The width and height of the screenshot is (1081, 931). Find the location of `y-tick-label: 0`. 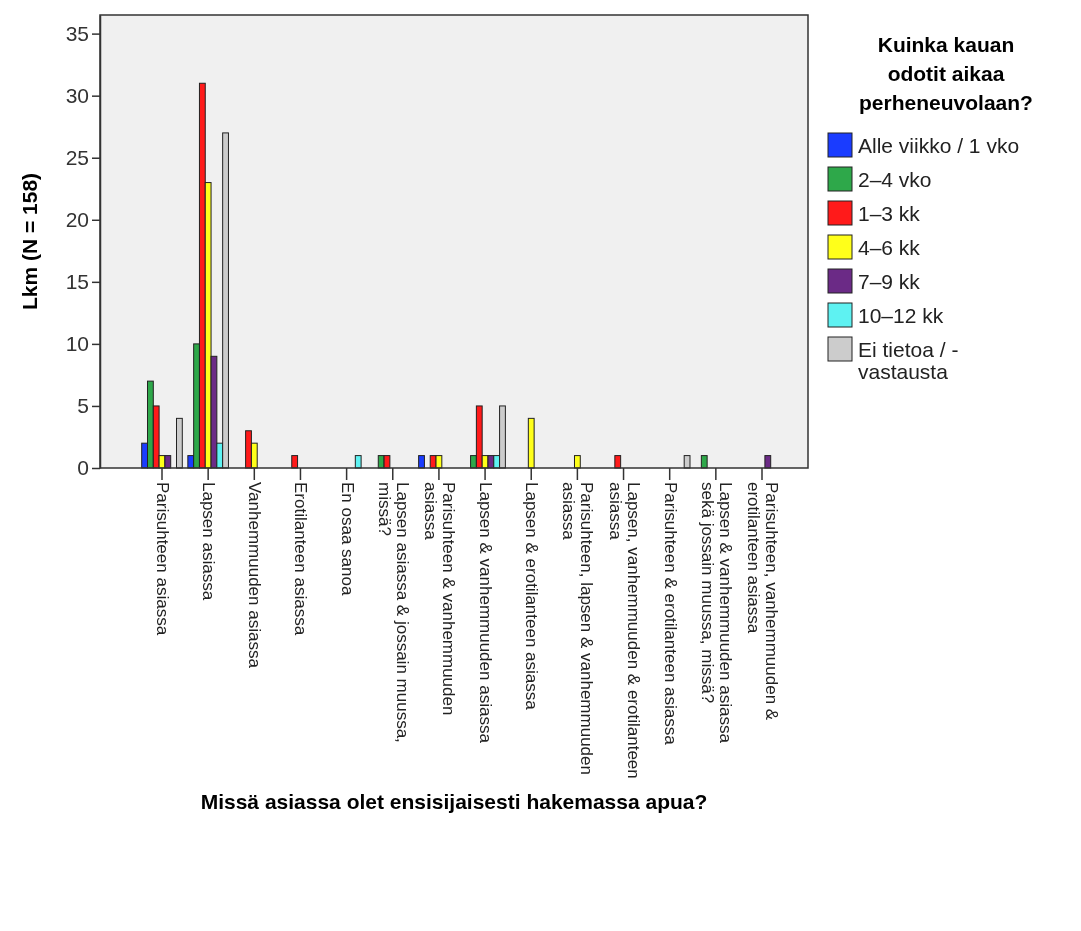

y-tick-label: 0 is located at coordinates (83, 468).